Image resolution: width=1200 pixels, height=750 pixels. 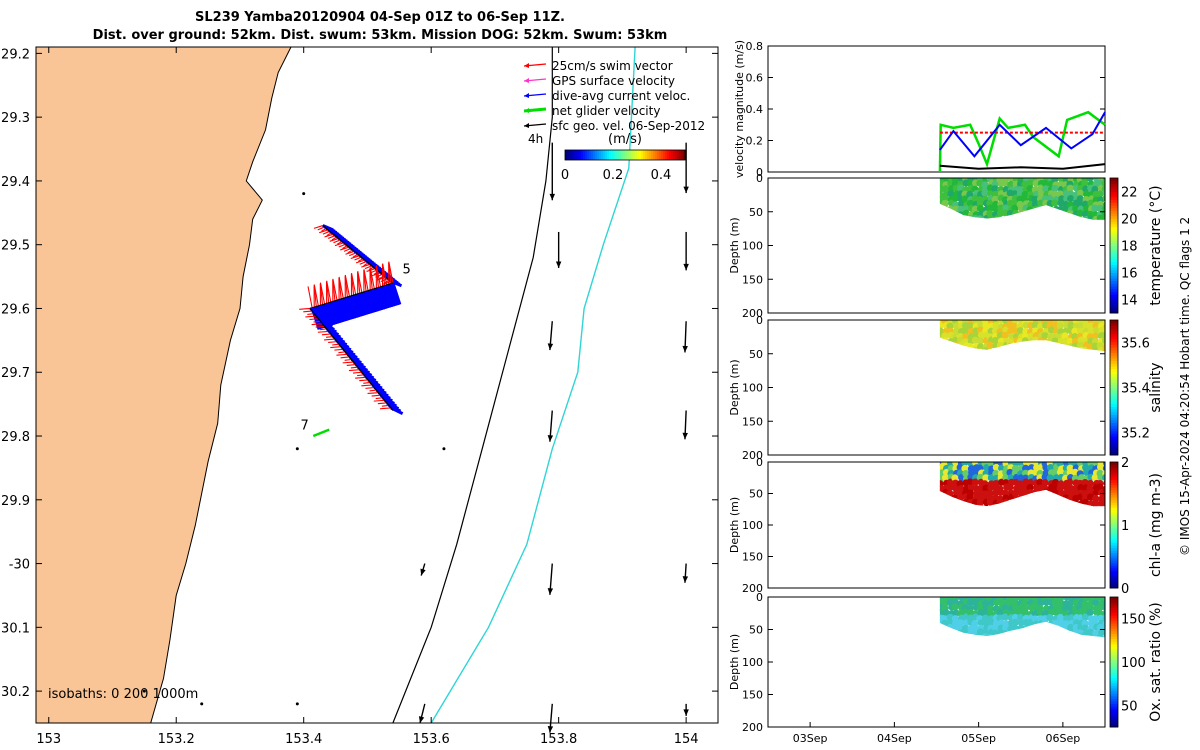 What do you see at coordinates (526, 80) in the screenshot?
I see `legend-swatch-head` at bounding box center [526, 80].